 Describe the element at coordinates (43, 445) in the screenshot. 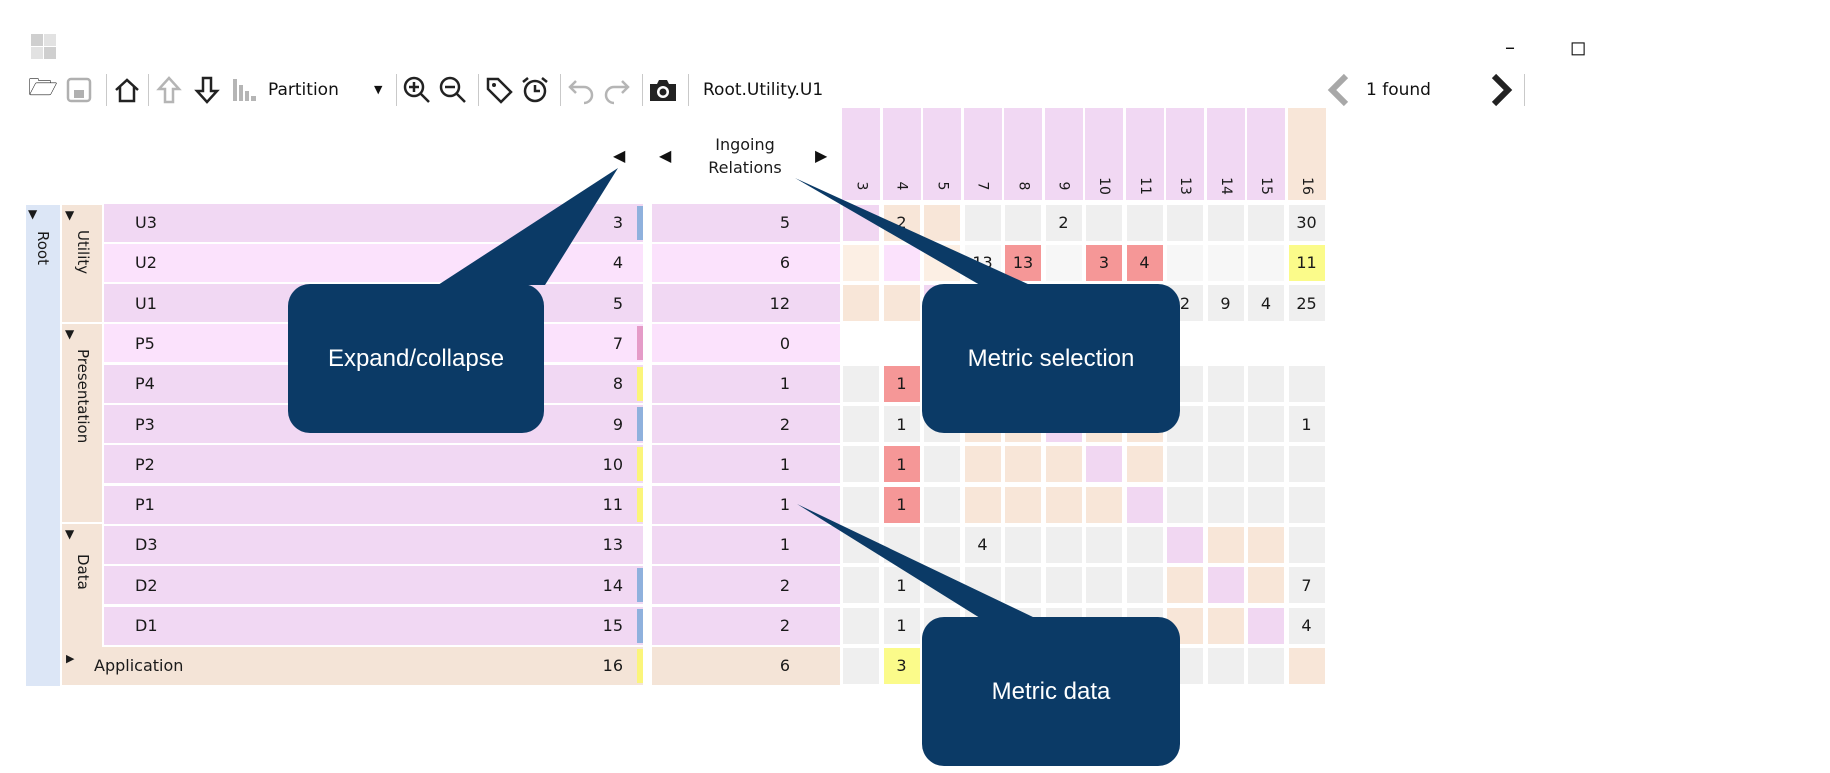

I see `root-band: ▼ Root` at that location.